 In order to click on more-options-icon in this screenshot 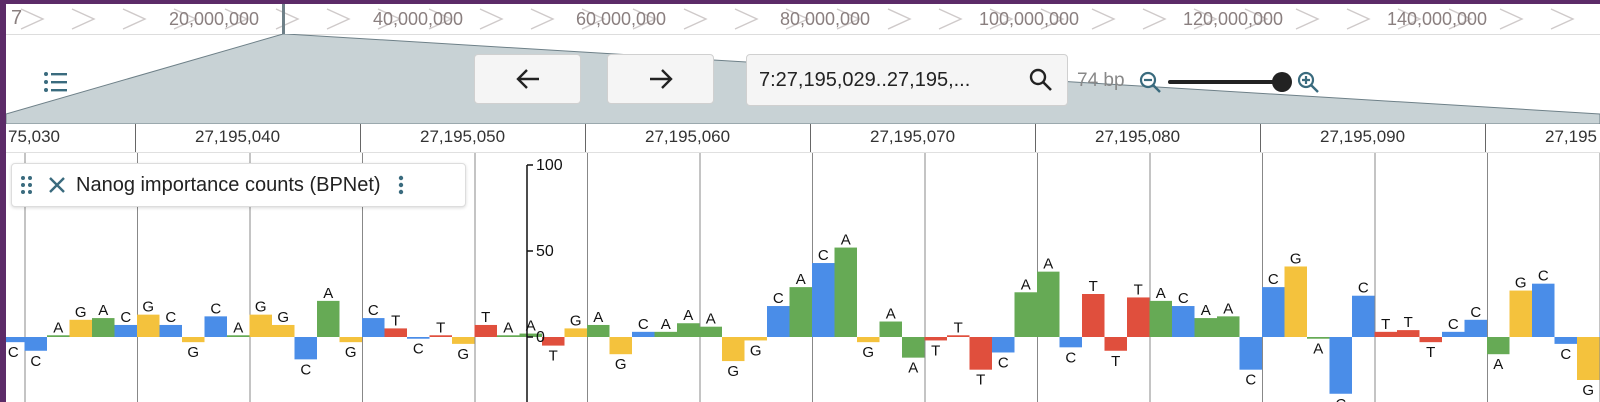, I will do `click(401, 185)`.